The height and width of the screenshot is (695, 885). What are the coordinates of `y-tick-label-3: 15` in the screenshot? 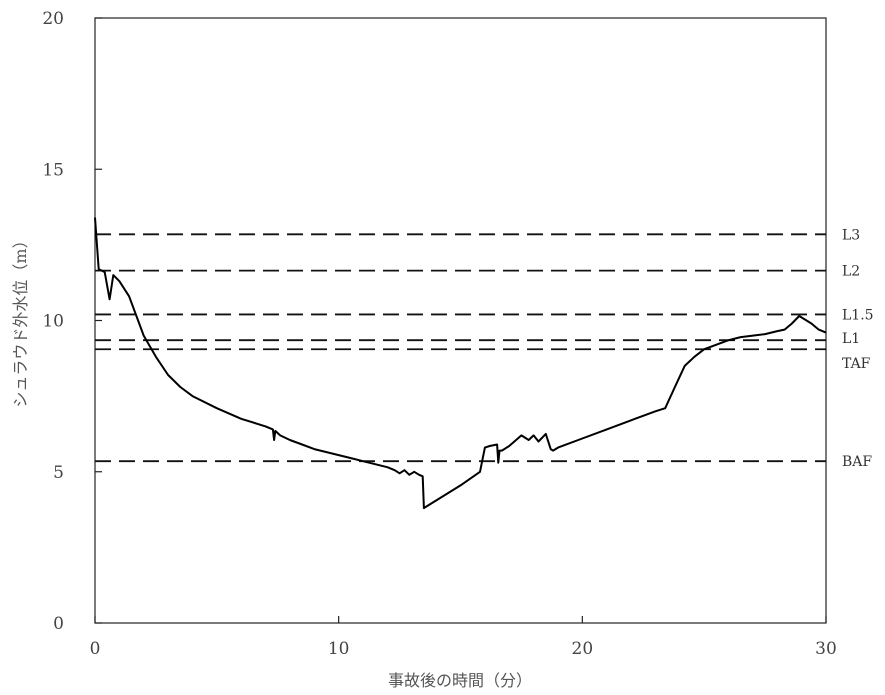 It's located at (53, 170).